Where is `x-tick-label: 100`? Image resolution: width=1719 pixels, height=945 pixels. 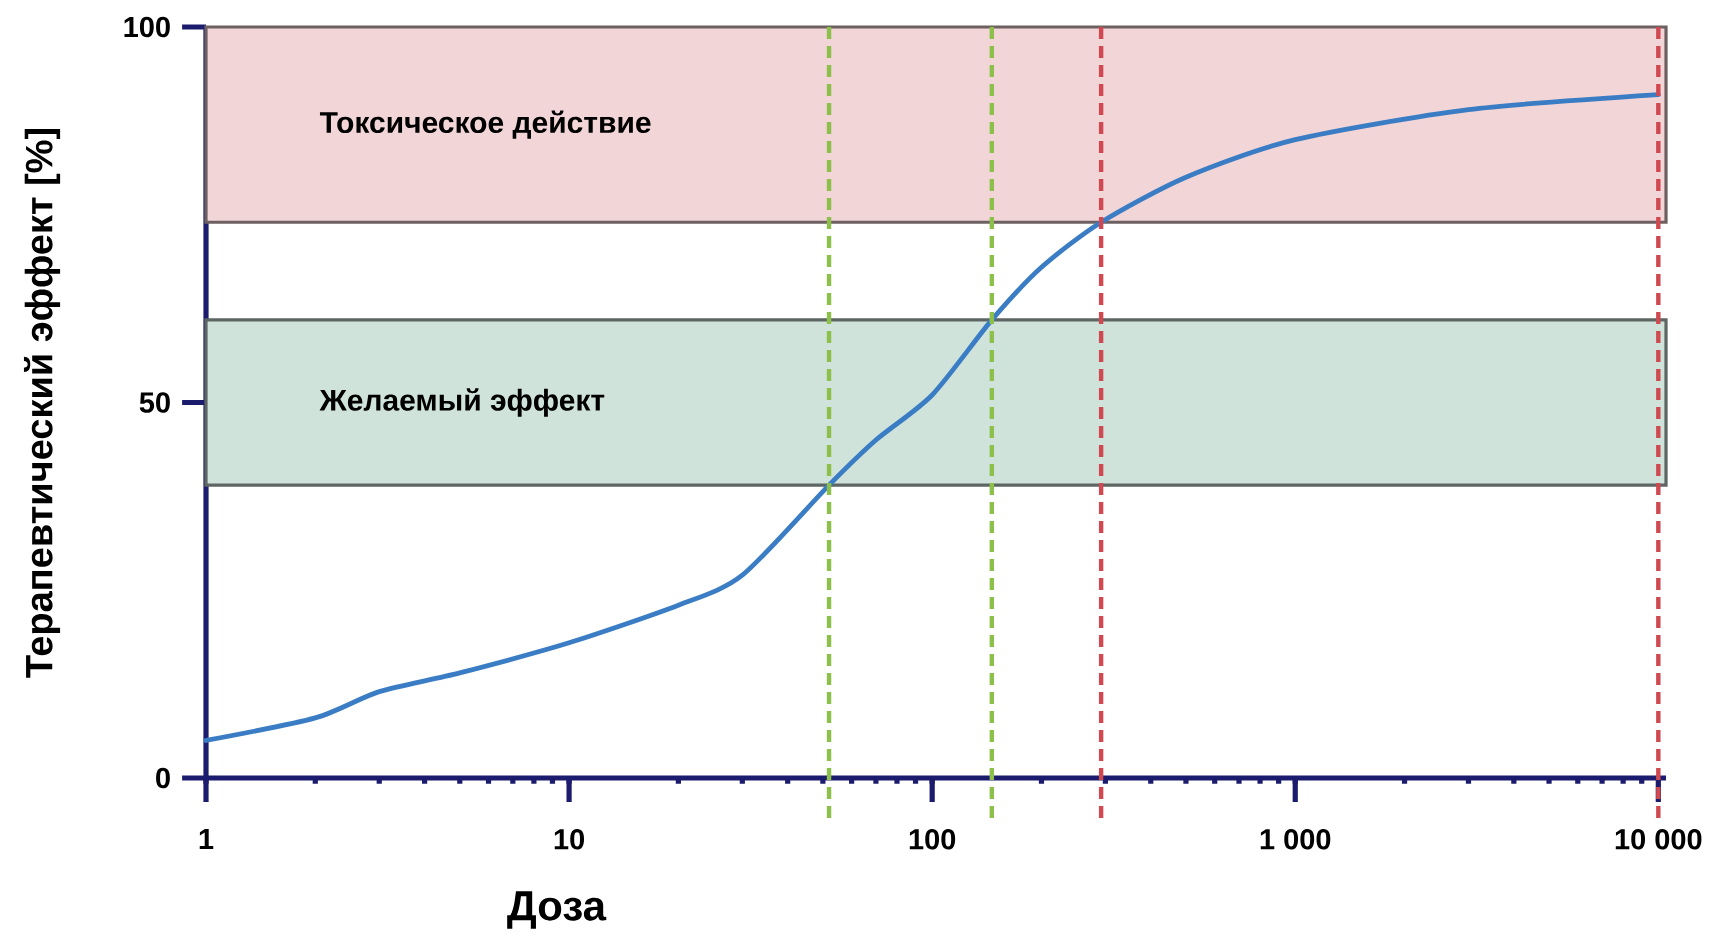
x-tick-label: 100 is located at coordinates (932, 839).